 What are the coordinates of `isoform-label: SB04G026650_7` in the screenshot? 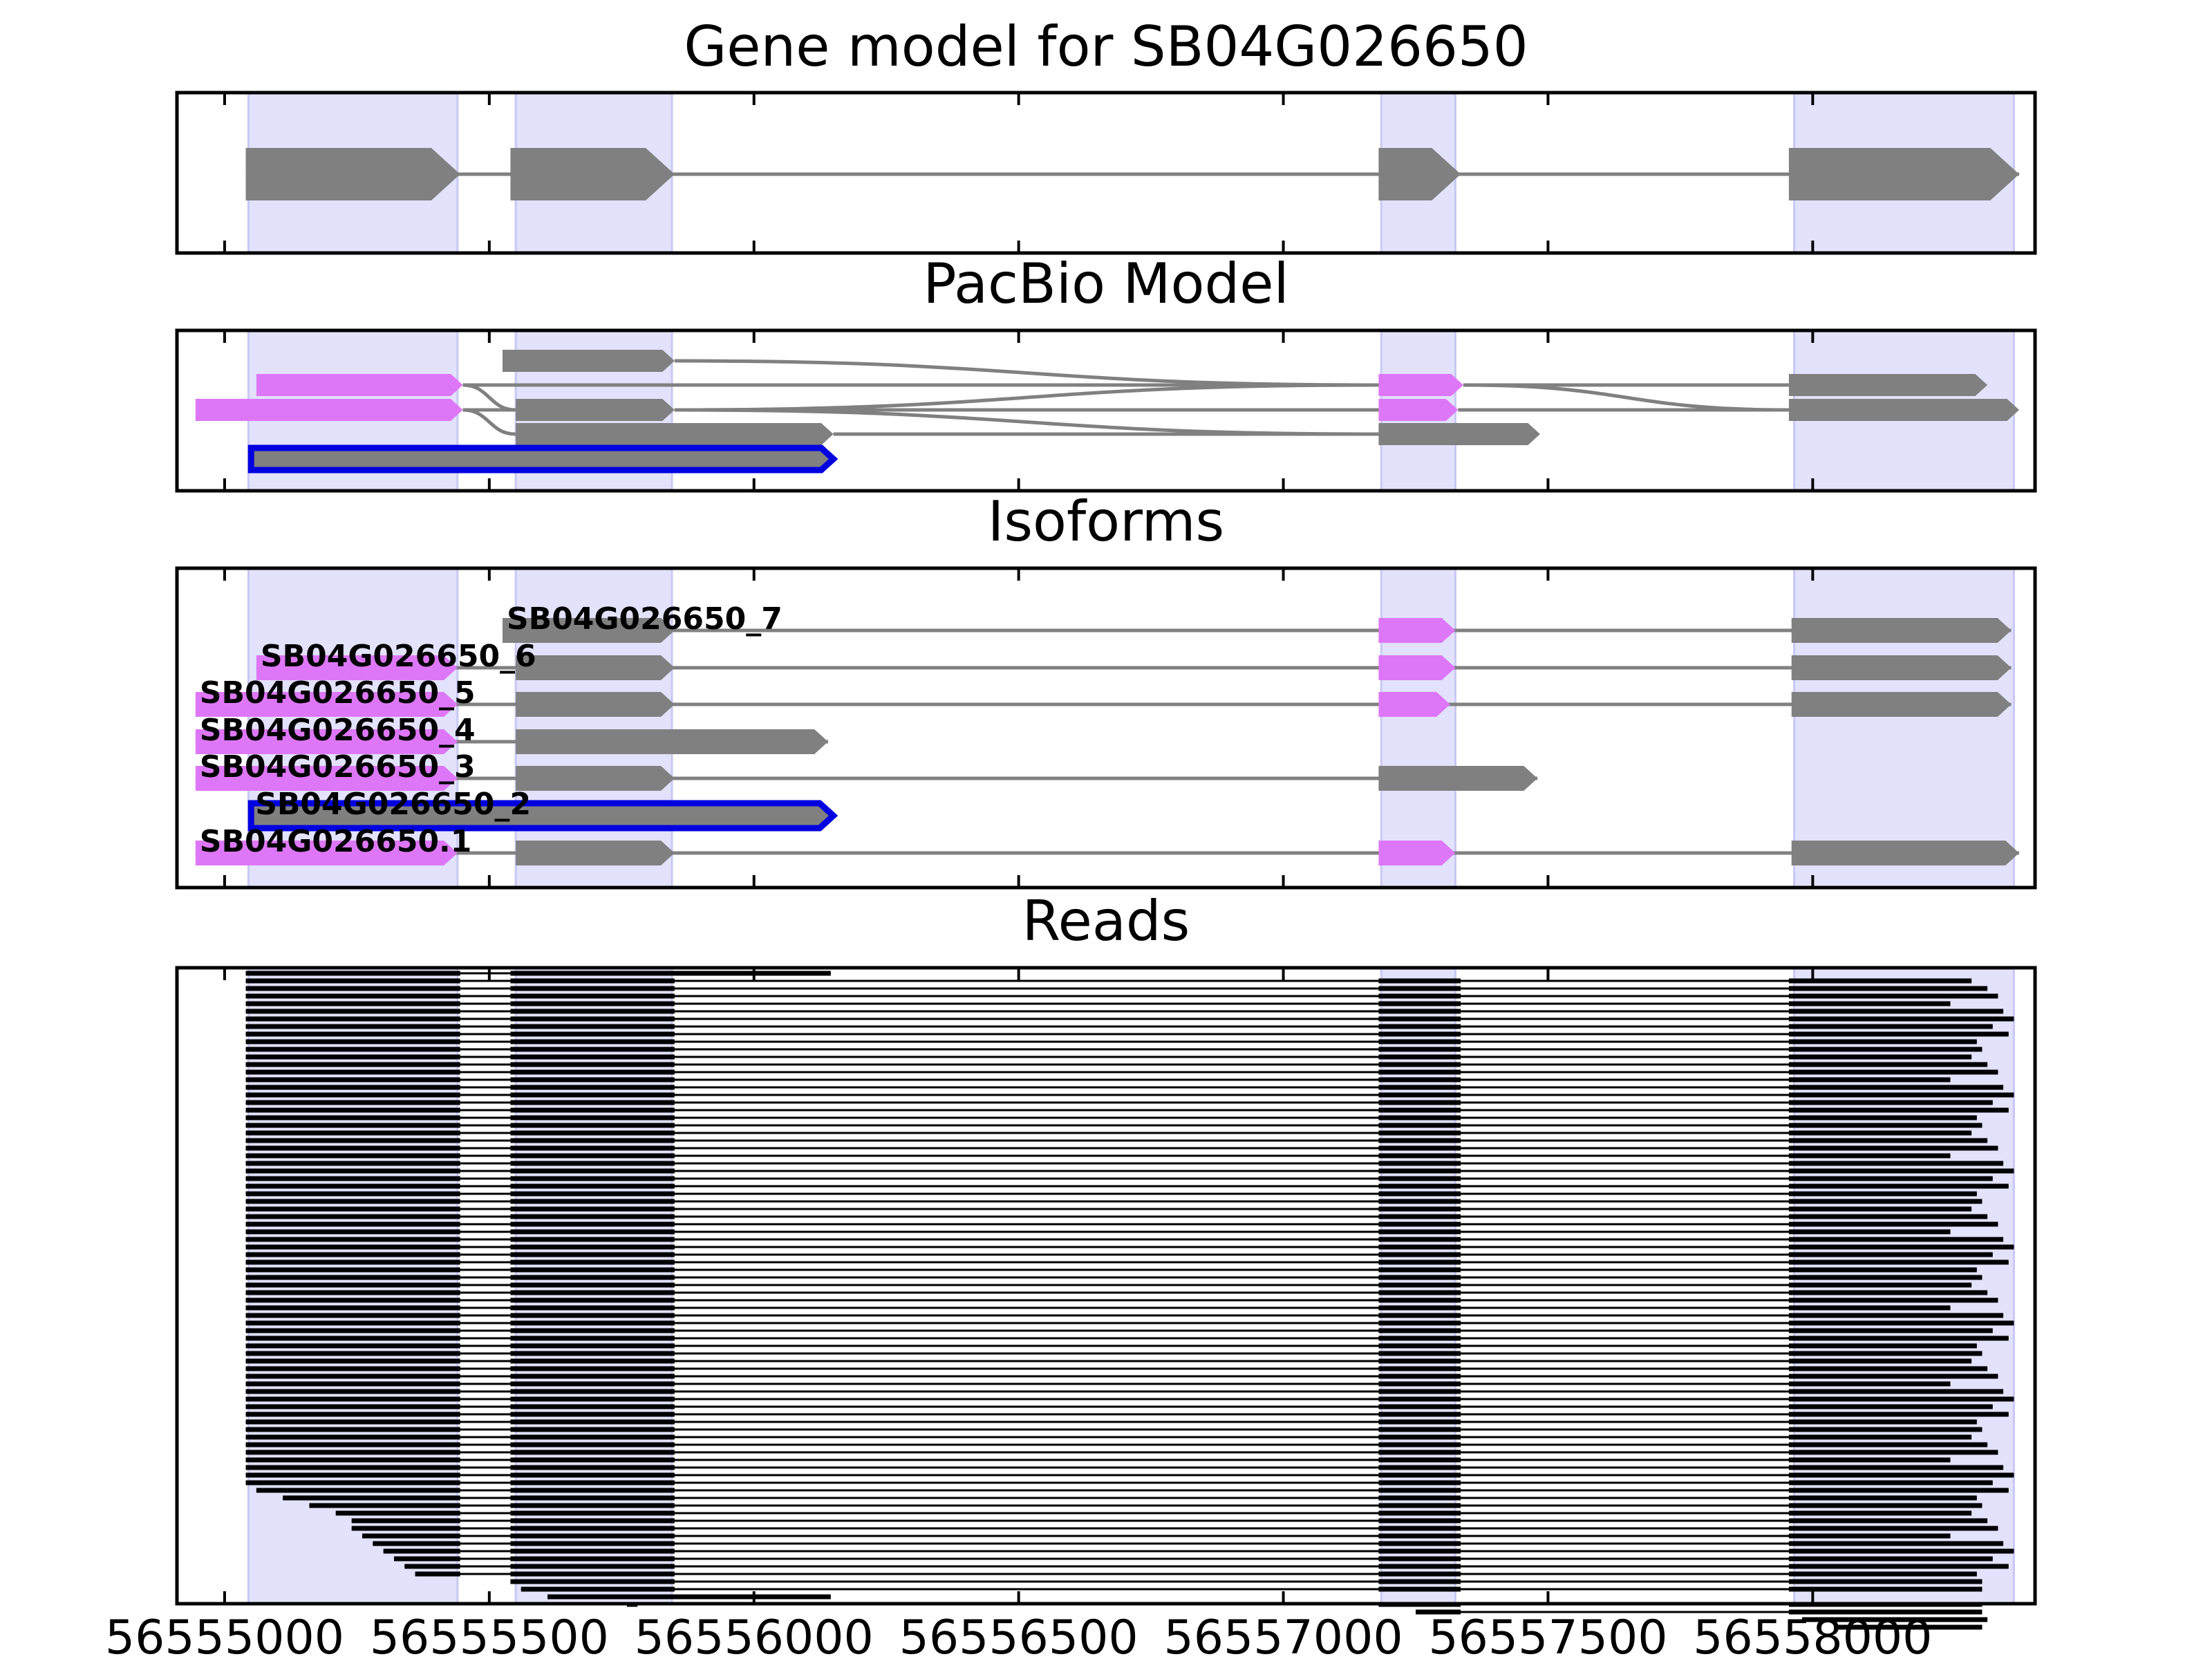 It's located at (644, 619).